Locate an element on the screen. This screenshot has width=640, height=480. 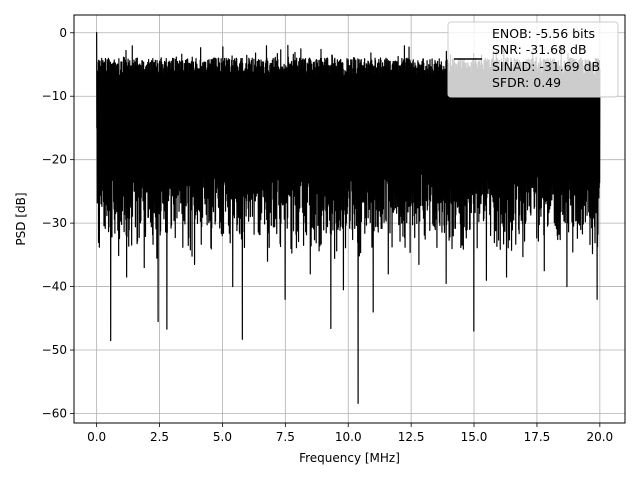
x-tick-label: 12.5 is located at coordinates (411, 437).